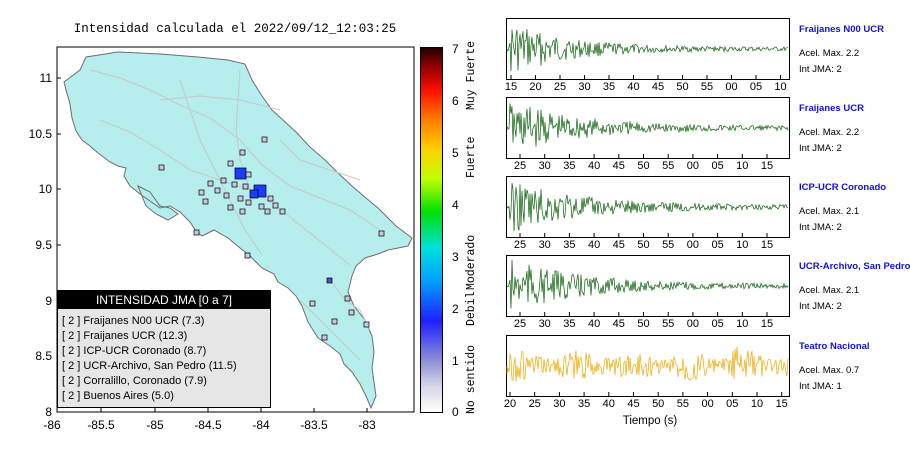 The image size is (910, 460). Describe the element at coordinates (164, 300) in the screenshot. I see `legend-title: INTENSIDAD JMA [0 a 7]` at that location.